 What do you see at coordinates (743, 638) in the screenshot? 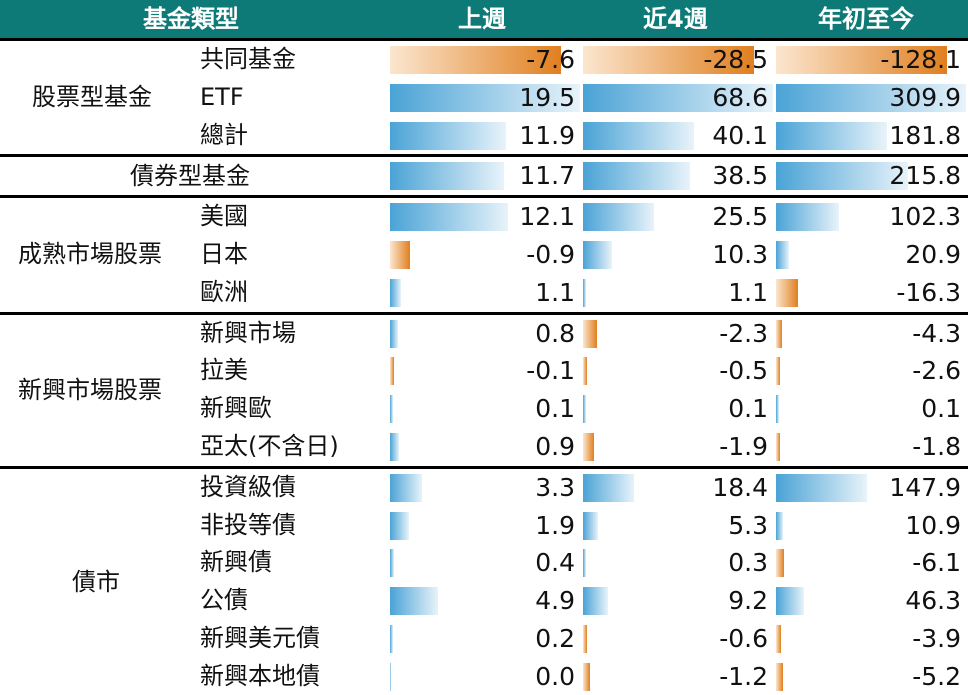
I see `value-four-weeks: -0.6` at bounding box center [743, 638].